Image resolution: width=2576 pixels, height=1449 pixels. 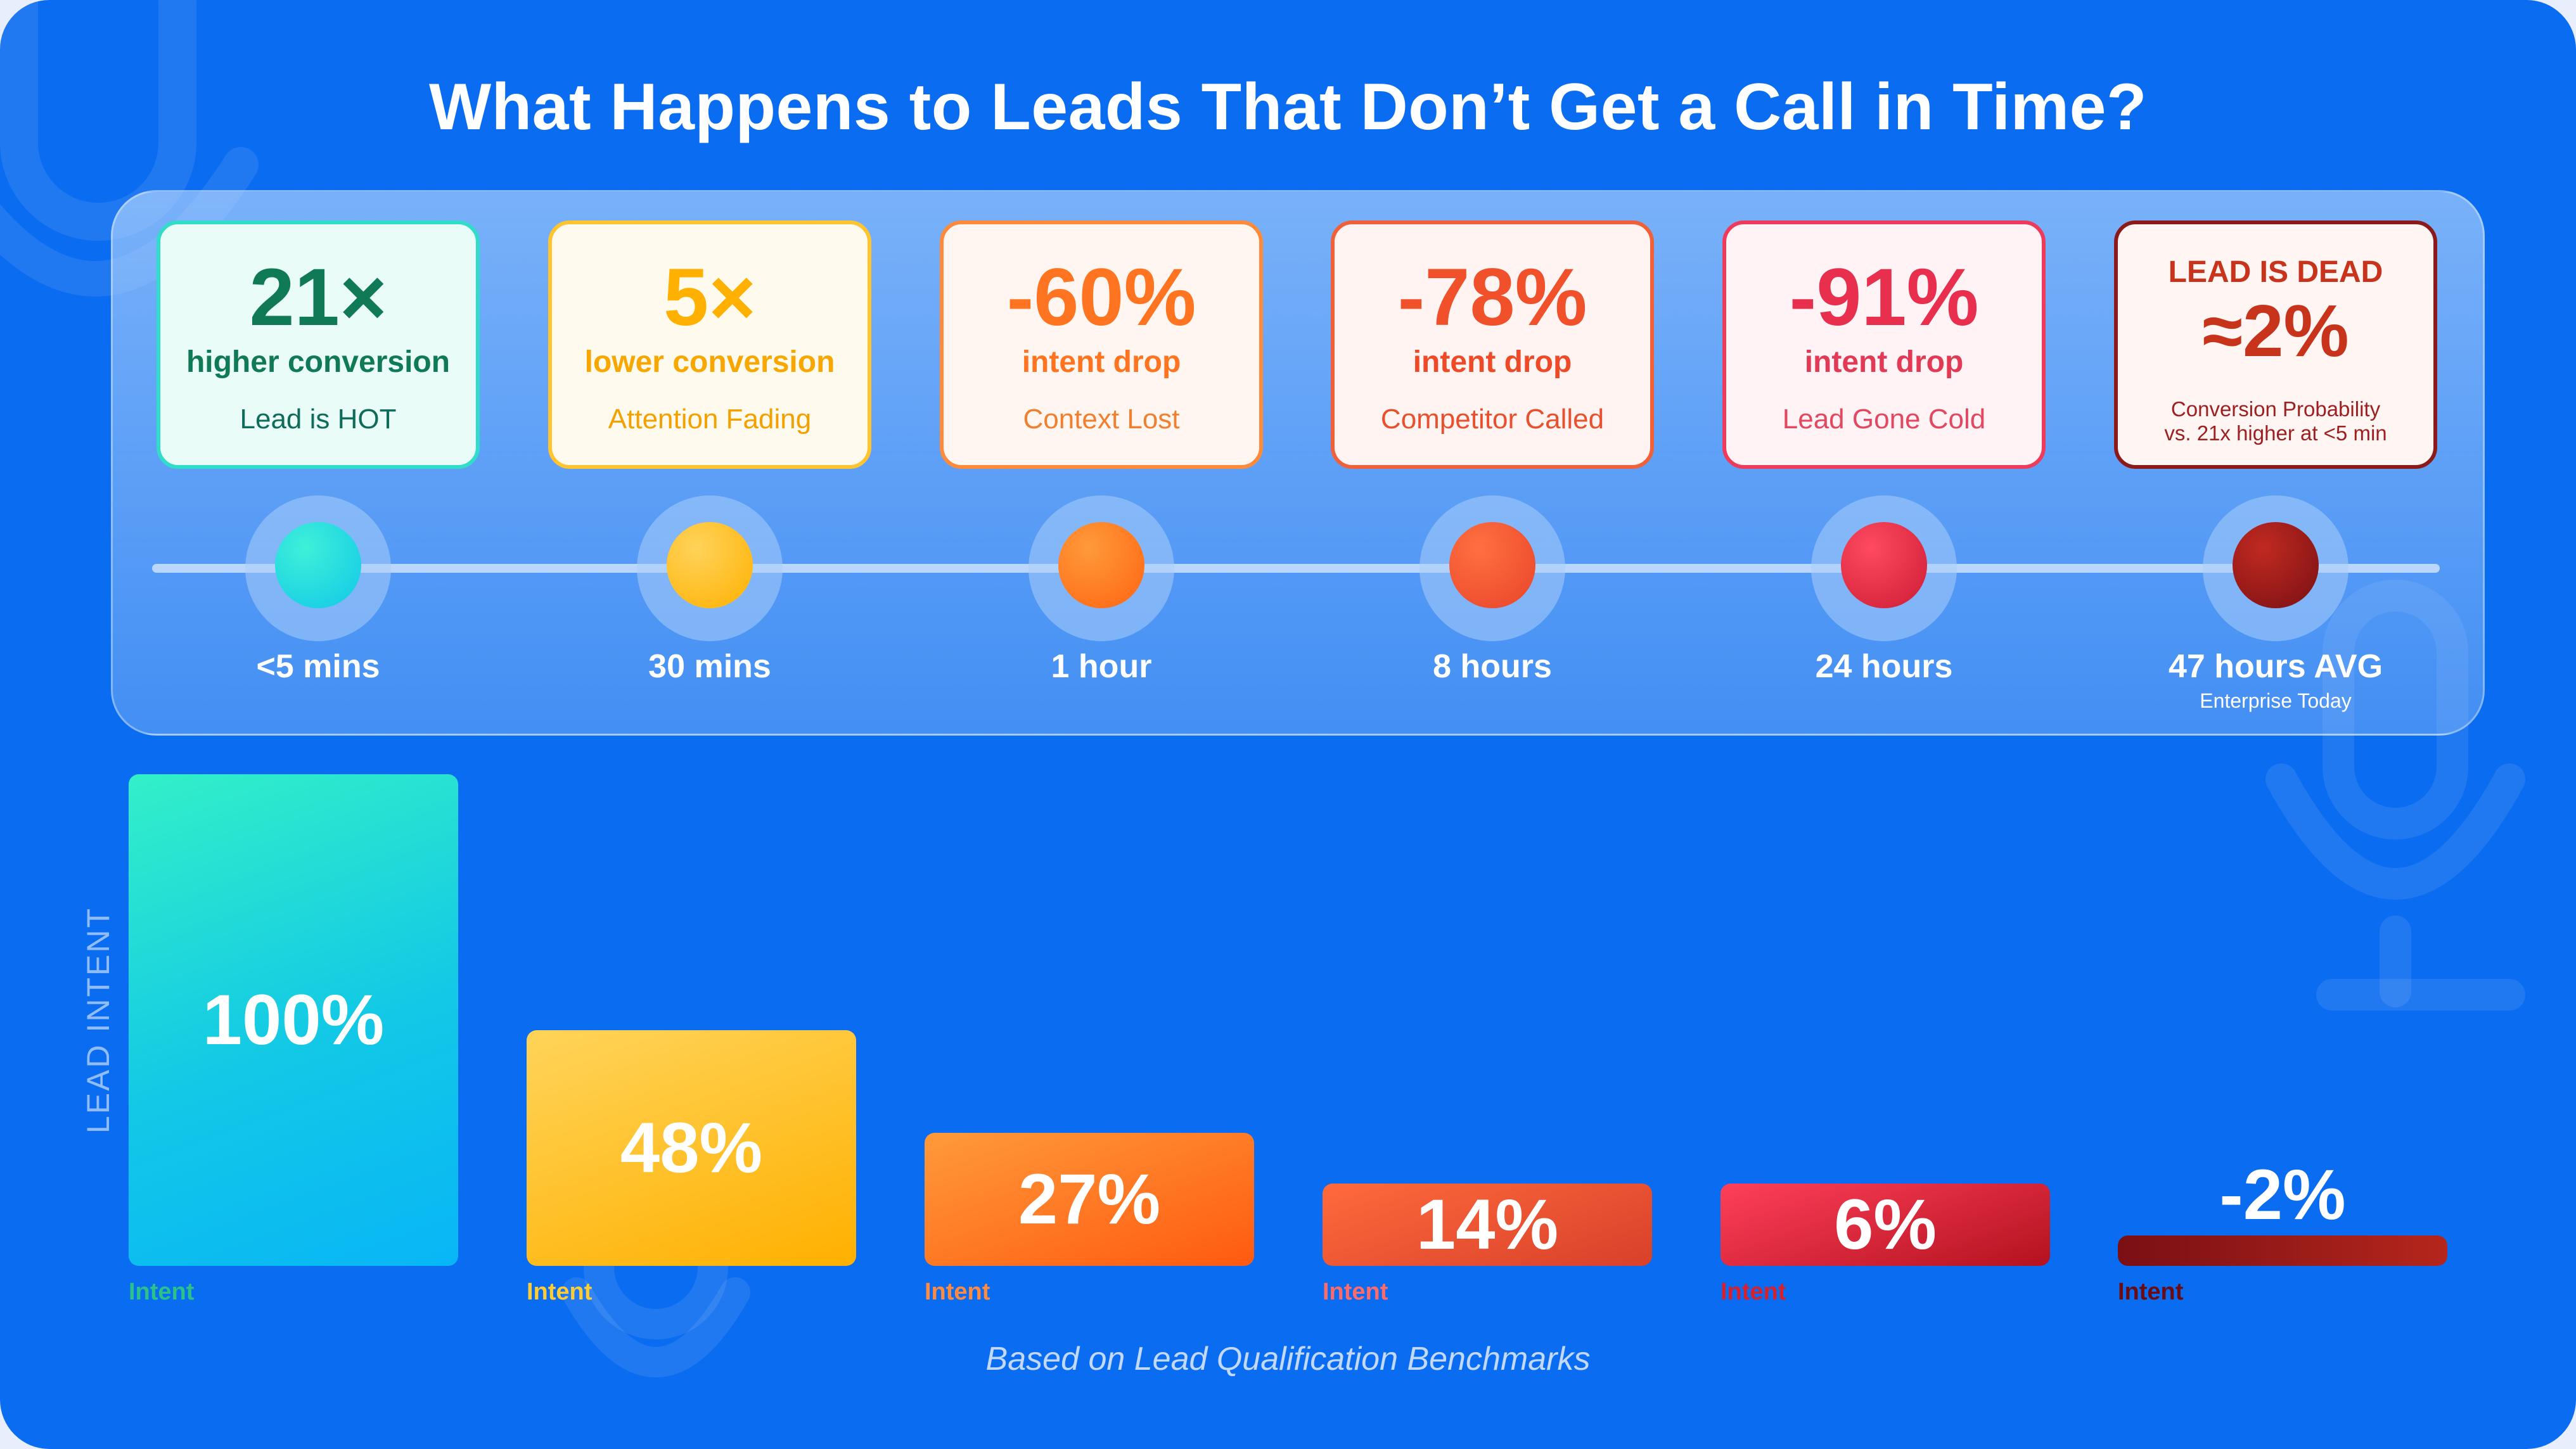 I want to click on stage-multiplier: 5×, so click(x=709, y=298).